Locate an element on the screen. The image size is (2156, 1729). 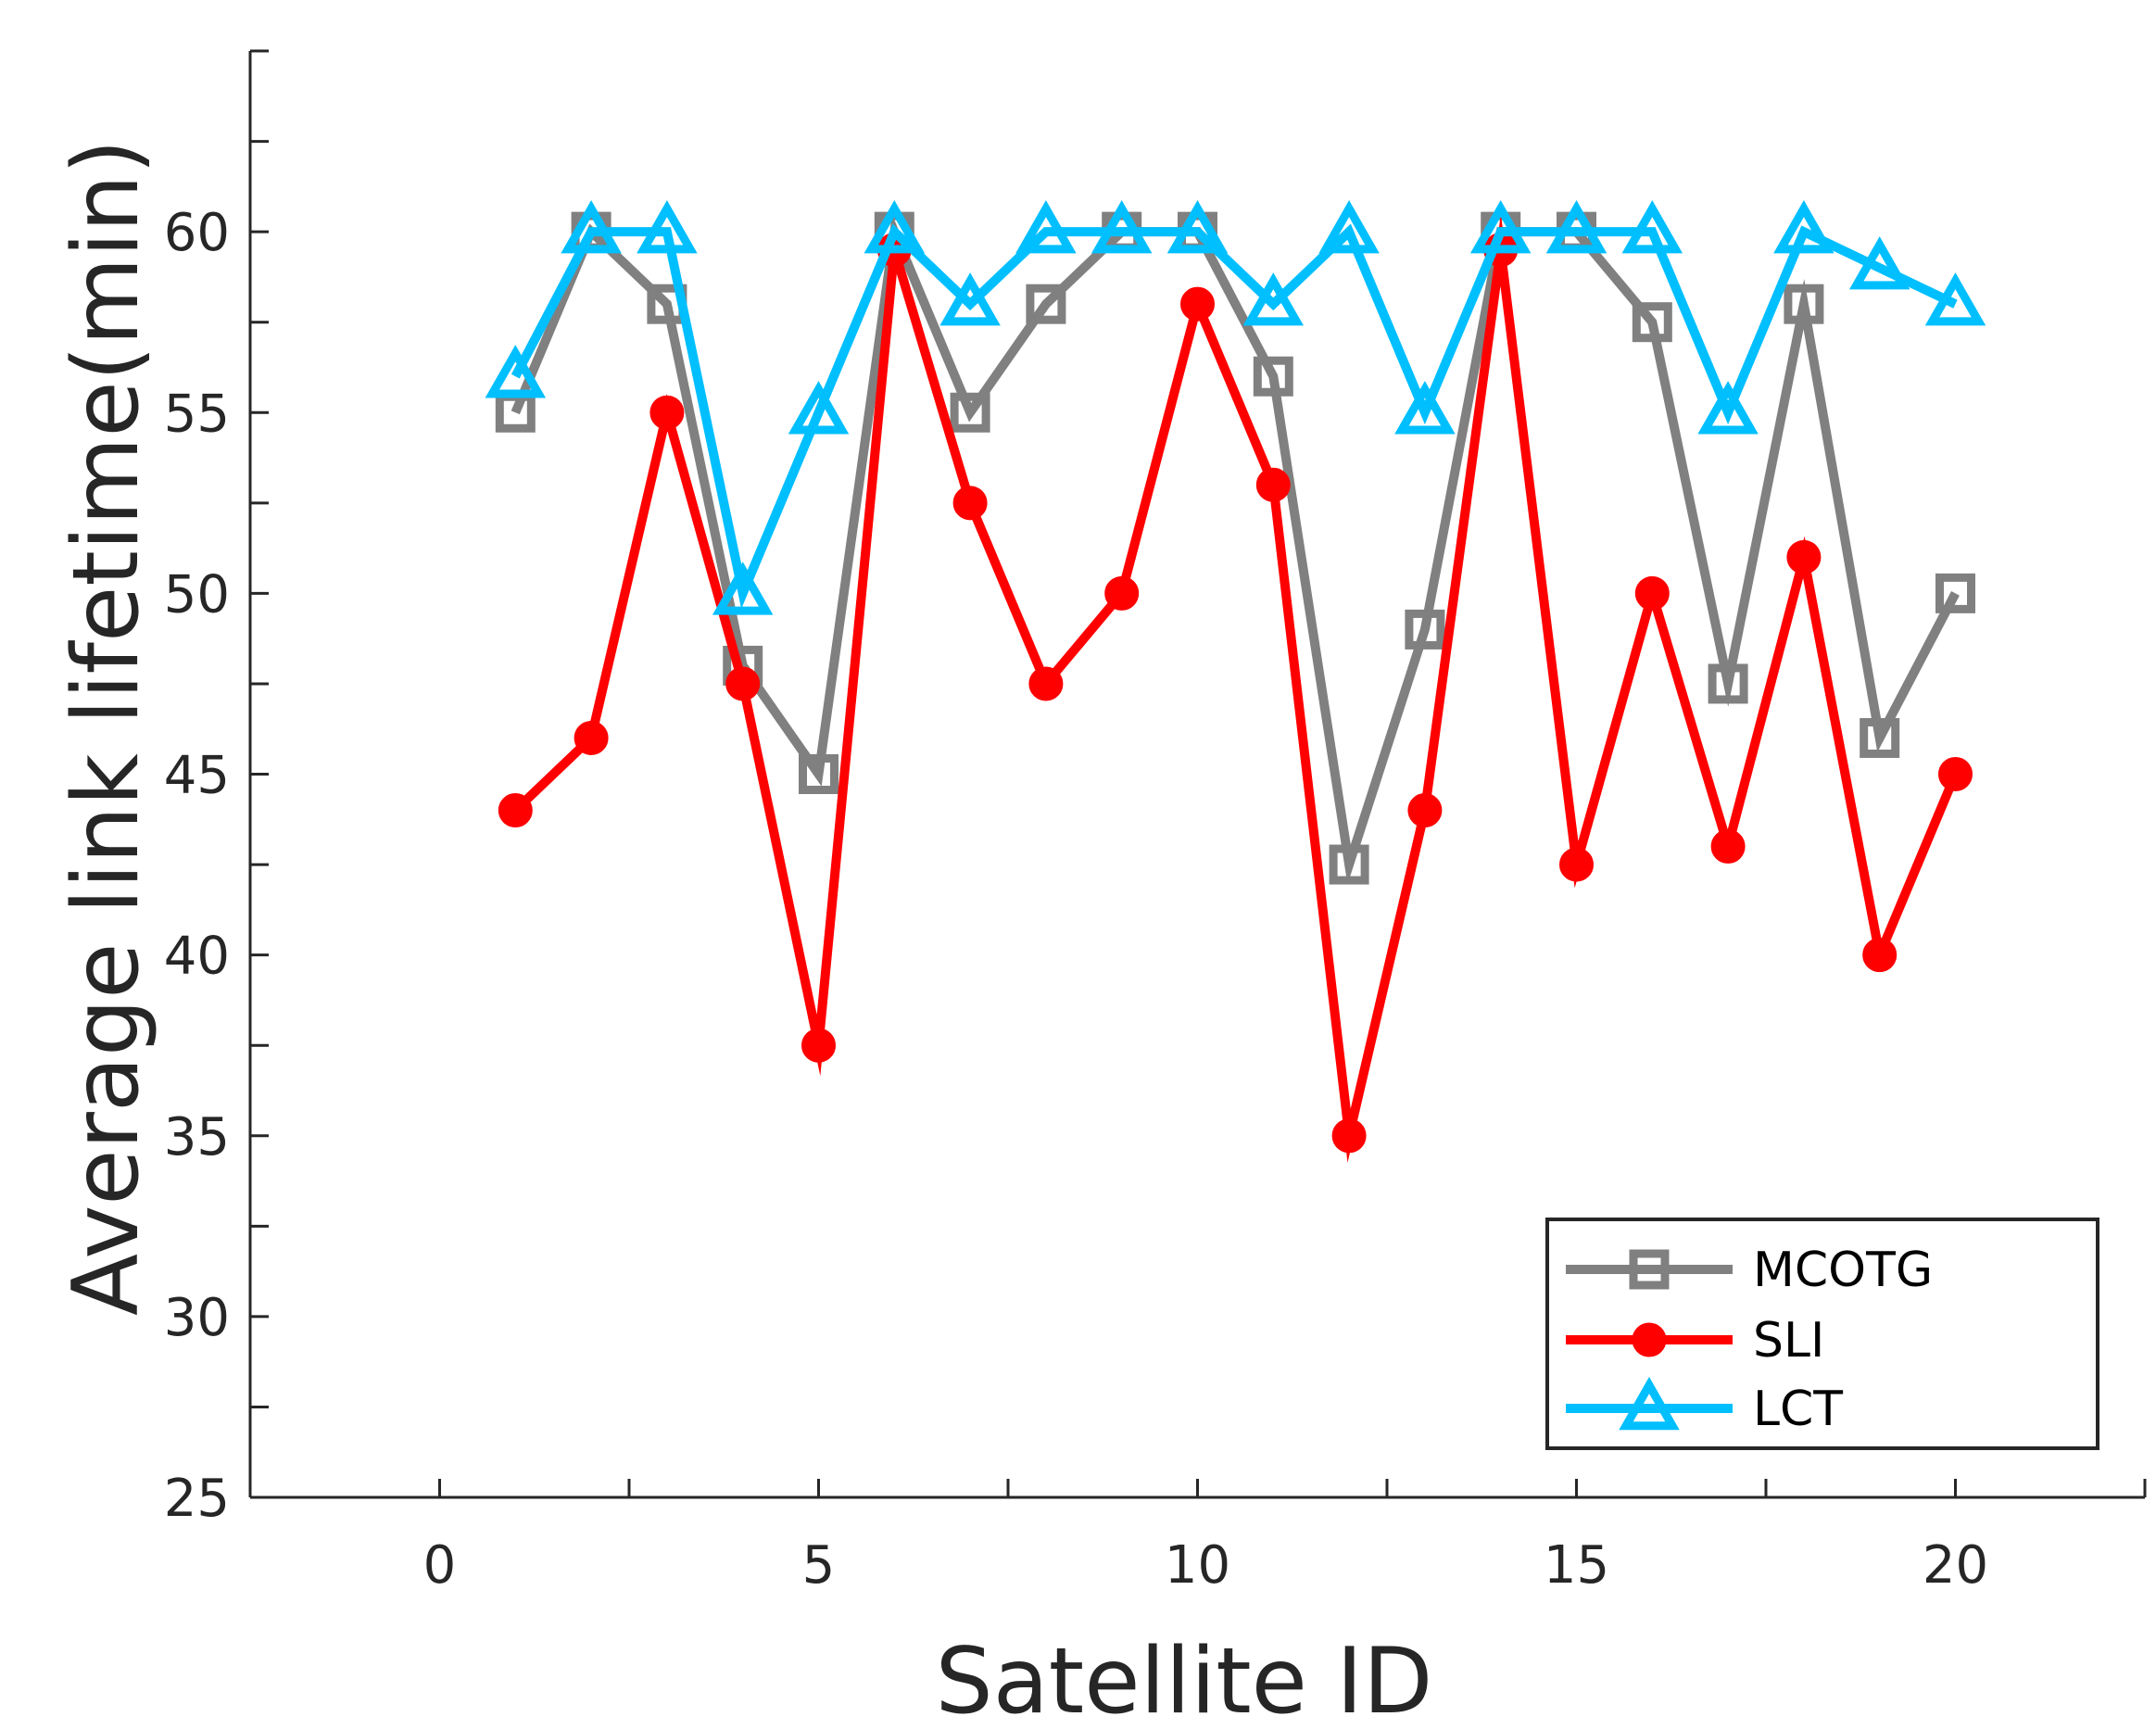
x-tick-label: 15 is located at coordinates (1576, 1565).